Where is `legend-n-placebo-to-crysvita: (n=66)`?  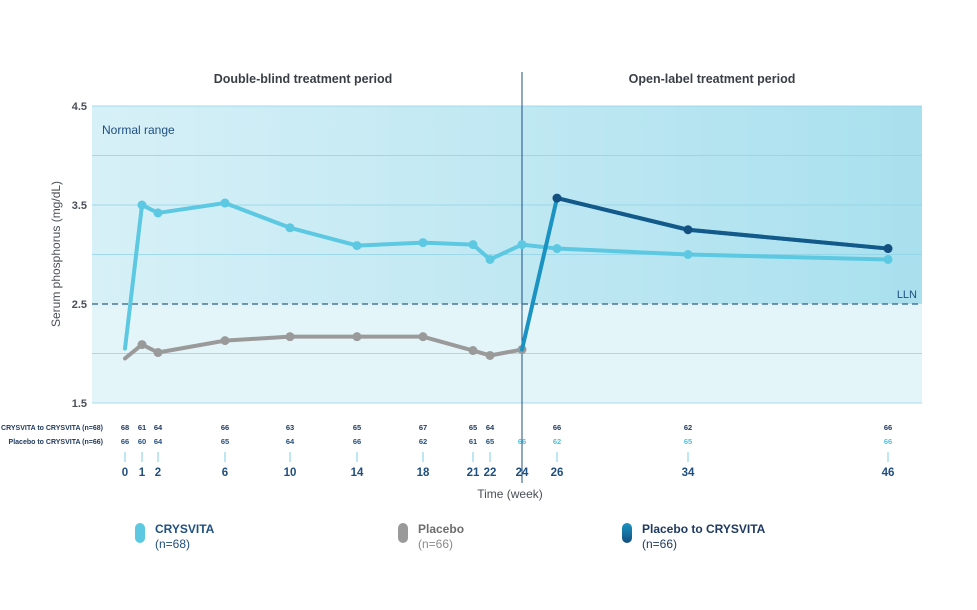 legend-n-placebo-to-crysvita: (n=66) is located at coordinates (660, 544).